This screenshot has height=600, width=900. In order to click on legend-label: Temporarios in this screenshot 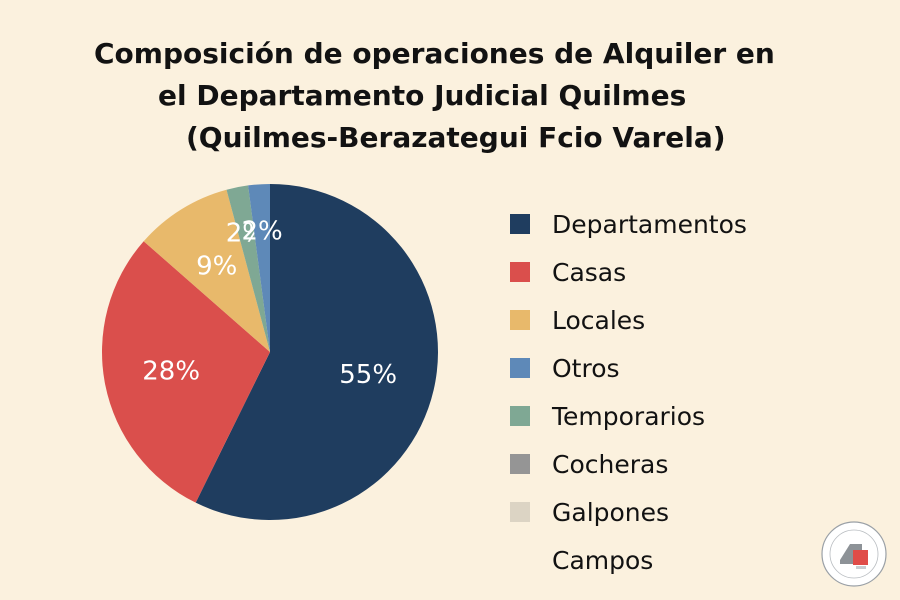, I will do `click(629, 416)`.